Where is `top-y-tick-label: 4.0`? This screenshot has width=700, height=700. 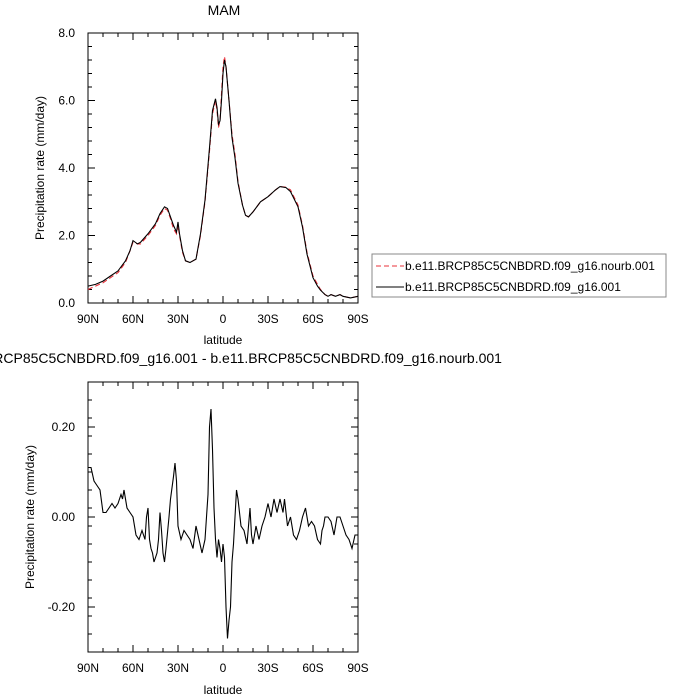
top-y-tick-label: 4.0 is located at coordinates (66, 168).